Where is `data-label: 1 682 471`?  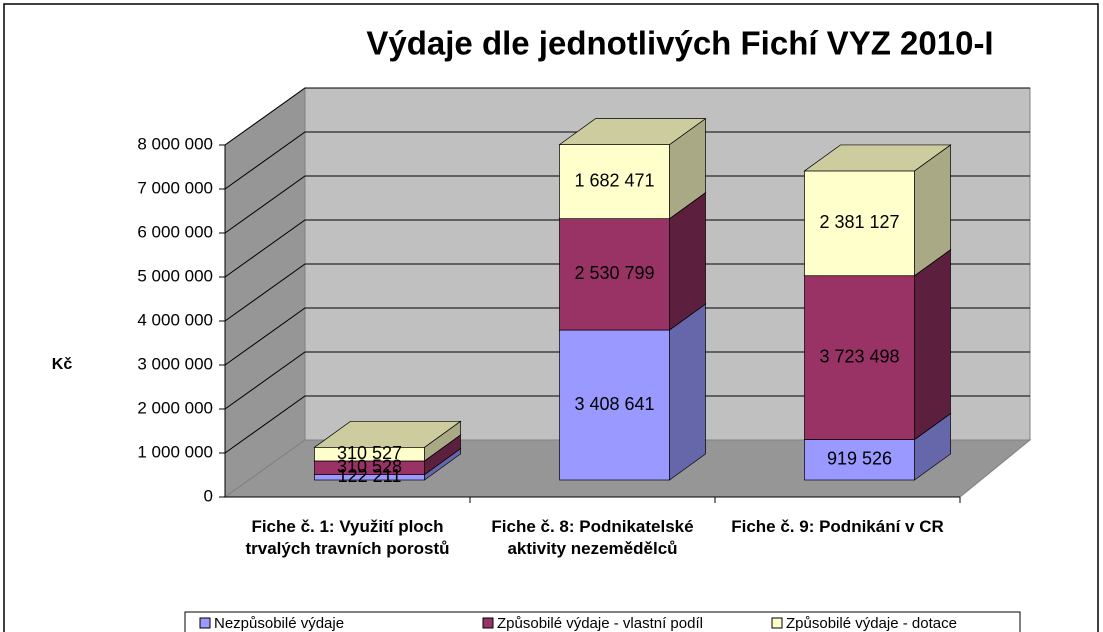
data-label: 1 682 471 is located at coordinates (614, 180).